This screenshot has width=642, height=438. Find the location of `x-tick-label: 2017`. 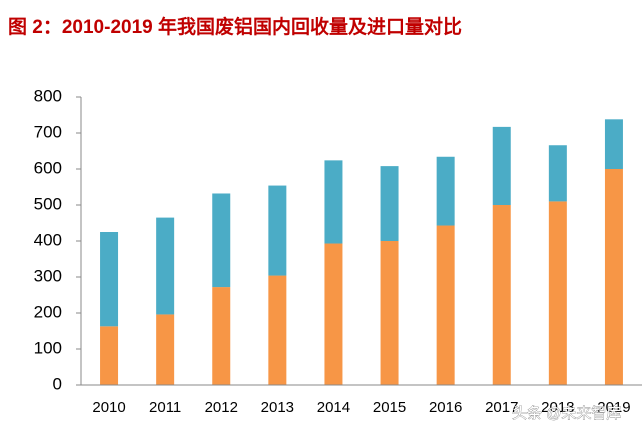

x-tick-label: 2017 is located at coordinates (501, 407).